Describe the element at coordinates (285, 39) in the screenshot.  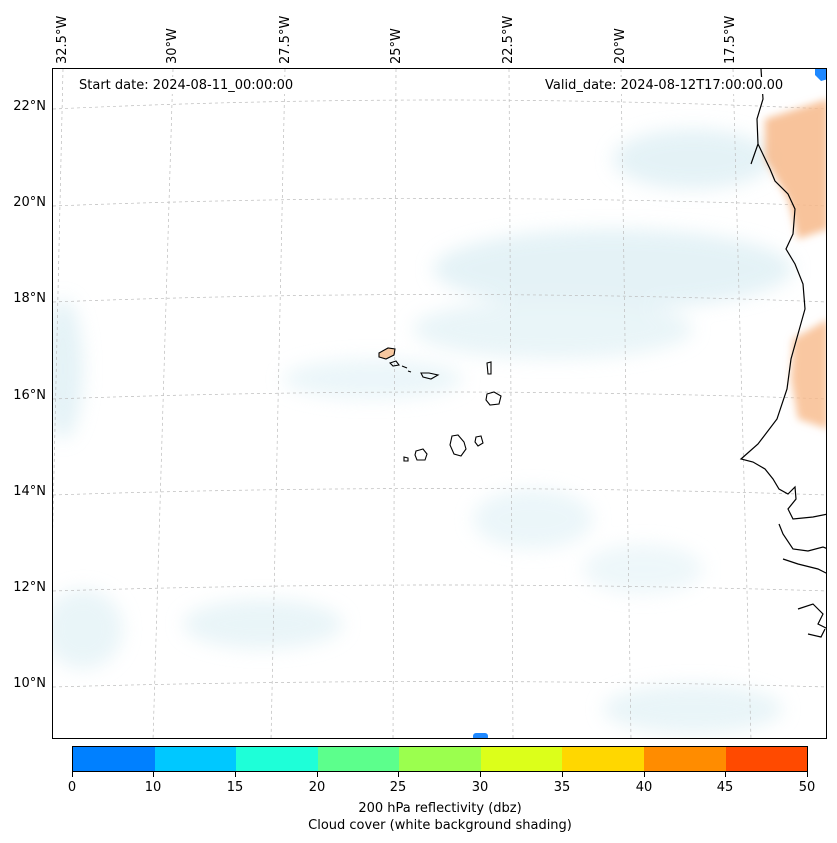
I see `lon-label-27-5w: 27.5°W` at that location.